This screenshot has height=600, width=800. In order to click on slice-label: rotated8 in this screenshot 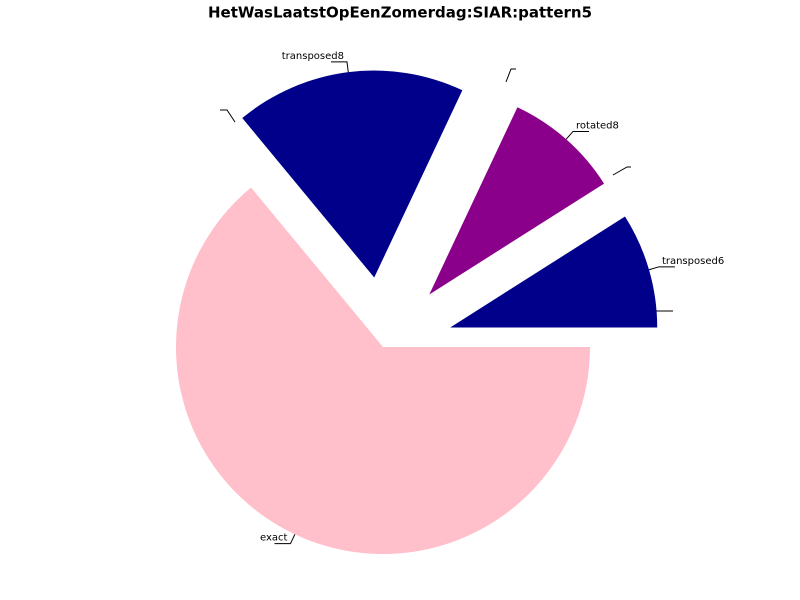, I will do `click(597, 125)`.